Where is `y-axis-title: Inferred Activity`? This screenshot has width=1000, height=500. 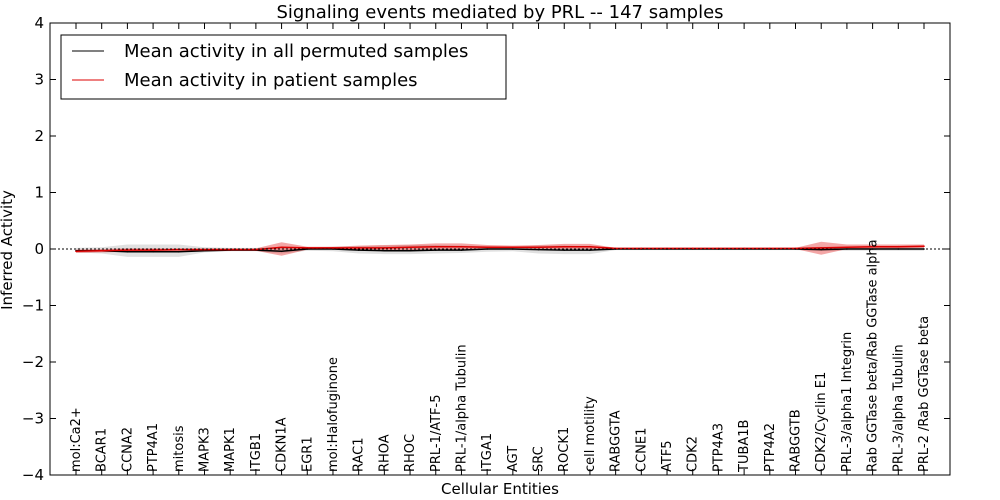
y-axis-title: Inferred Activity is located at coordinates (8, 250).